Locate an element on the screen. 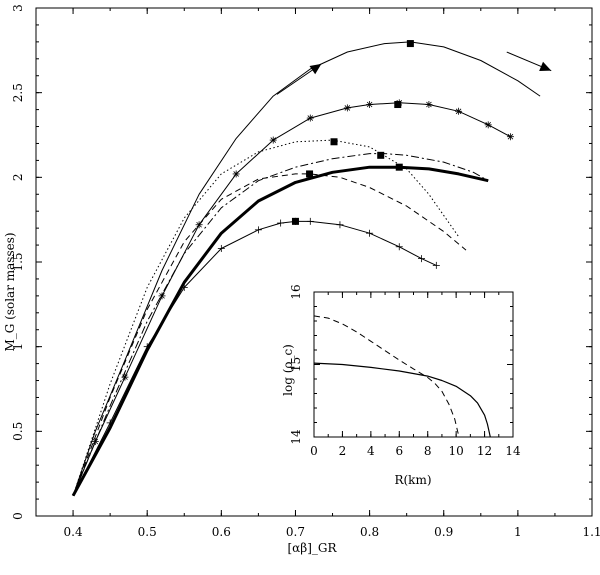 The width and height of the screenshot is (600, 575). inset-y-tick-label: 16 is located at coordinates (296, 291).